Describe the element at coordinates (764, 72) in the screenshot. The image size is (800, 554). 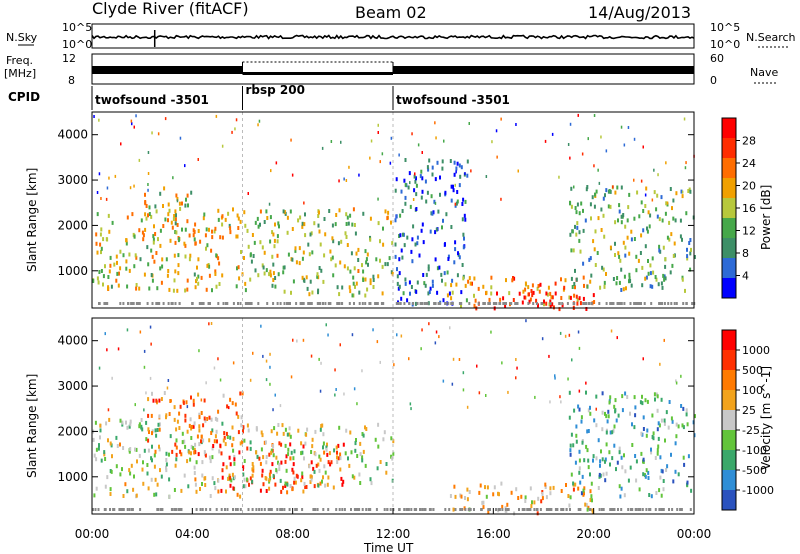
I see `nave-label: Nave` at that location.